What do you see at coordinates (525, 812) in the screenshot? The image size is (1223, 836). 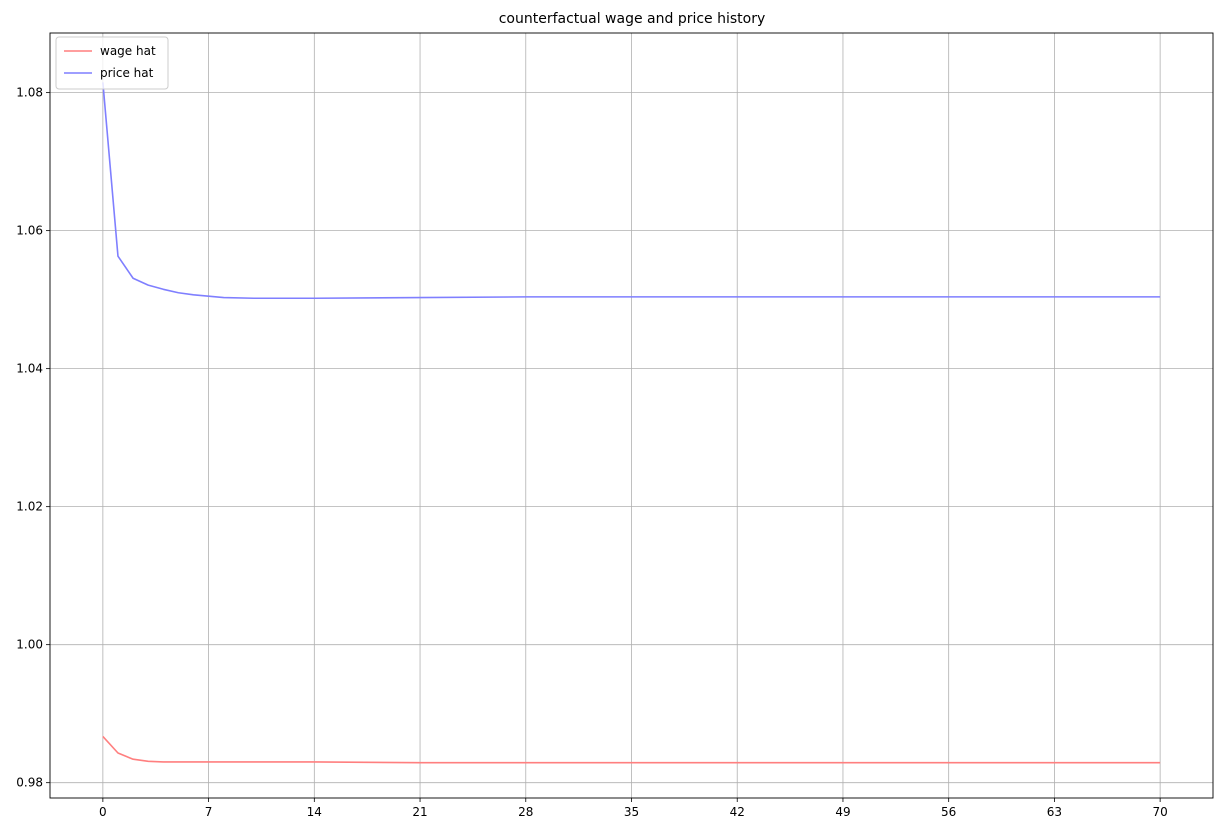 I see `x-tick-label: 28` at bounding box center [525, 812].